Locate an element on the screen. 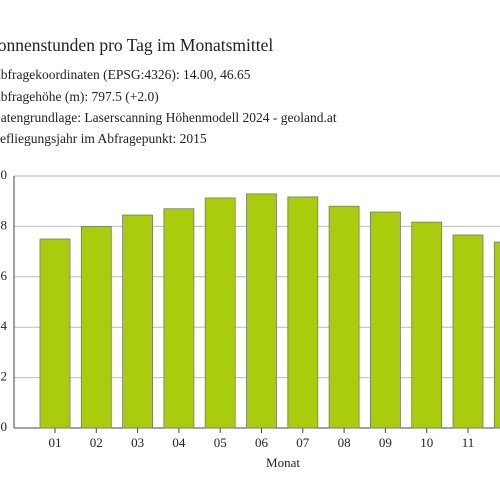 The width and height of the screenshot is (500, 500). x-tick-label: 01 is located at coordinates (55, 442).